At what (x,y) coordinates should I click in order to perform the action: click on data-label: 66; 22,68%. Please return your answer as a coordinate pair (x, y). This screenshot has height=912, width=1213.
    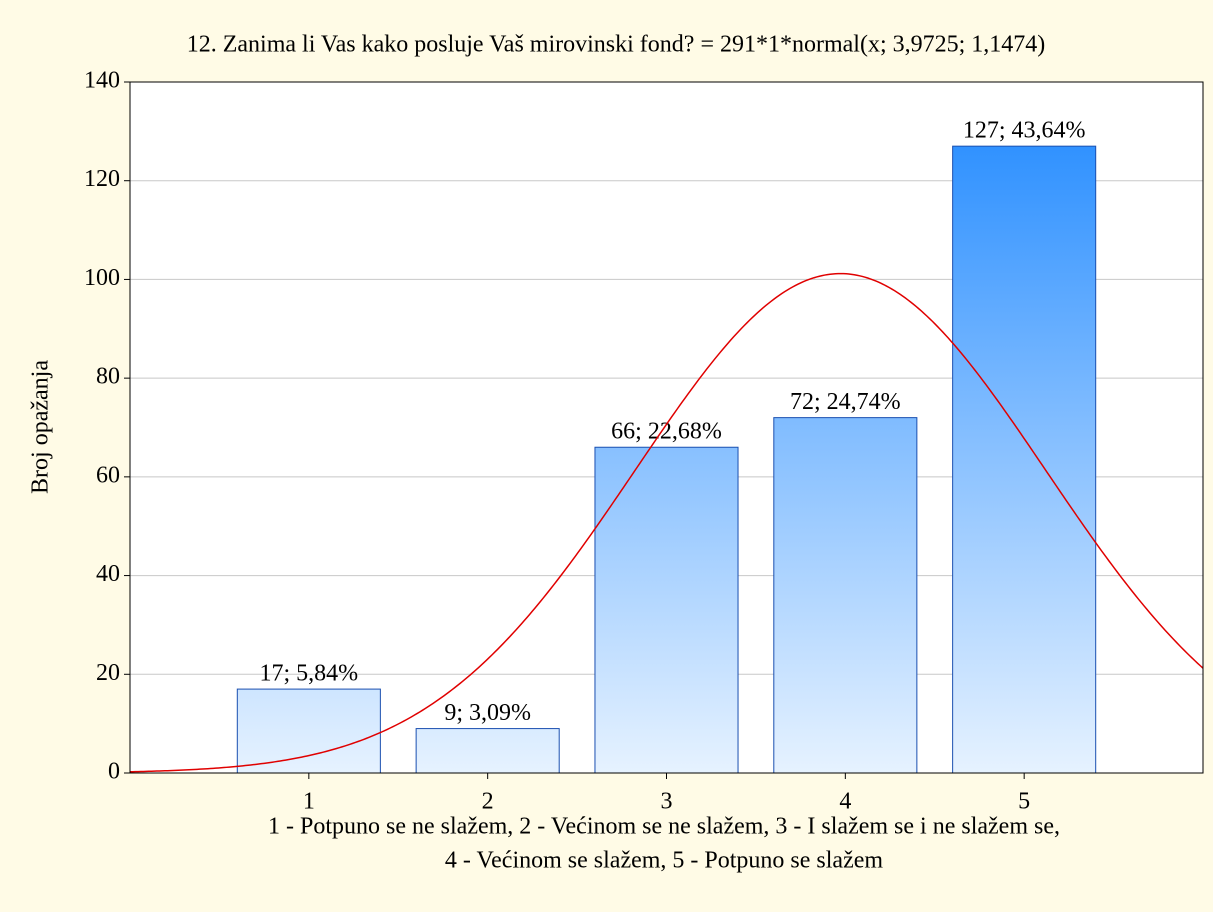
    Looking at the image, I should click on (666, 432).